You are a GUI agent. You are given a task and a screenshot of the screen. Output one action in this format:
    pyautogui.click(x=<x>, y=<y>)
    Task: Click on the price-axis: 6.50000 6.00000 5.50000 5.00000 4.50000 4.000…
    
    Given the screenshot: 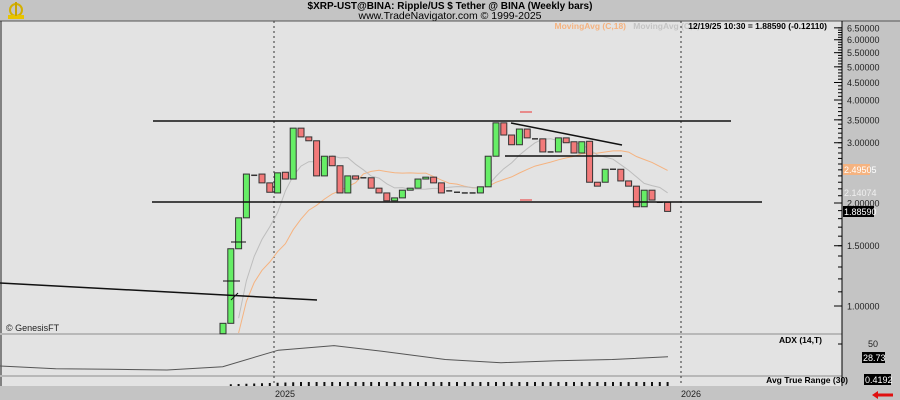 What is the action you would take?
    pyautogui.click(x=857, y=167)
    